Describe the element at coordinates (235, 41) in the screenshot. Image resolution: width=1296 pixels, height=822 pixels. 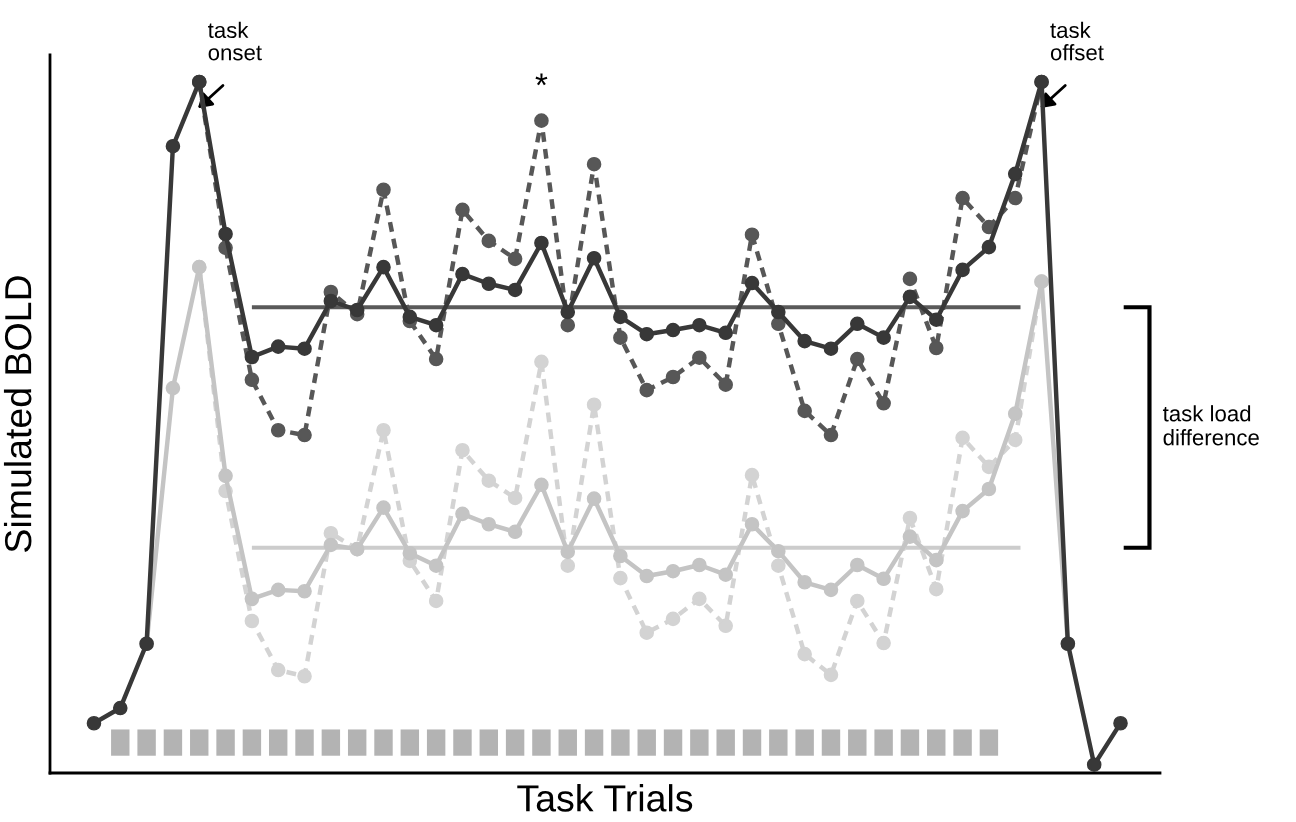
I see `text: task onset` at that location.